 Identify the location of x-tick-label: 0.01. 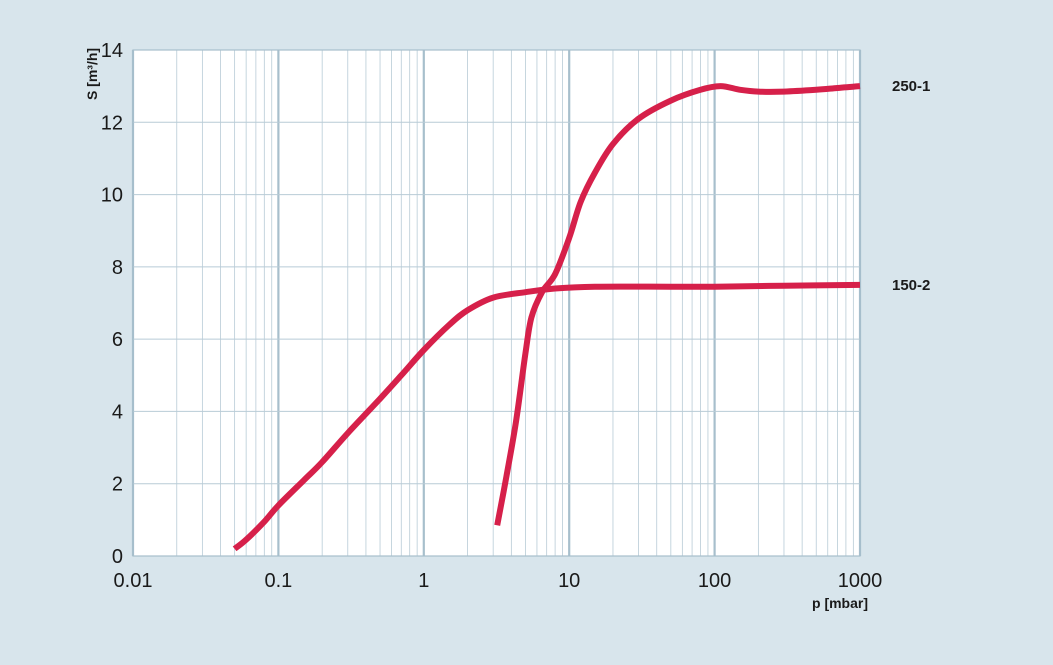
(133, 581).